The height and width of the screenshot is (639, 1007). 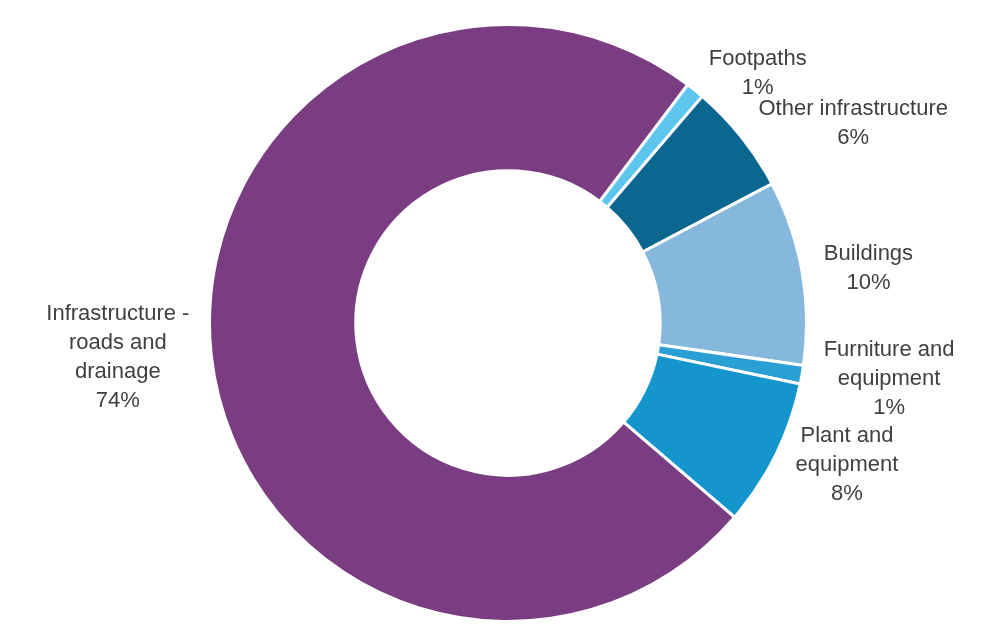 I want to click on slice-label: Footpaths, so click(x=757, y=57).